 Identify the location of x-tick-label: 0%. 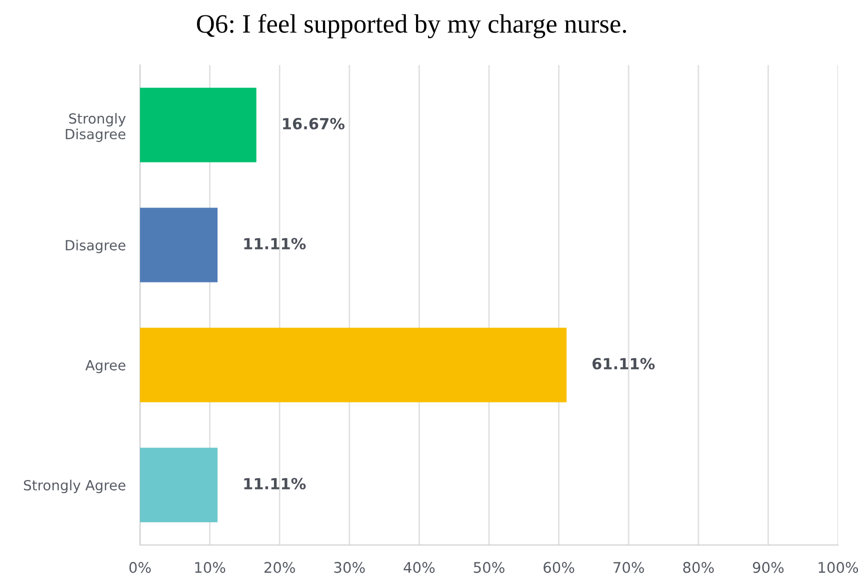
(140, 567).